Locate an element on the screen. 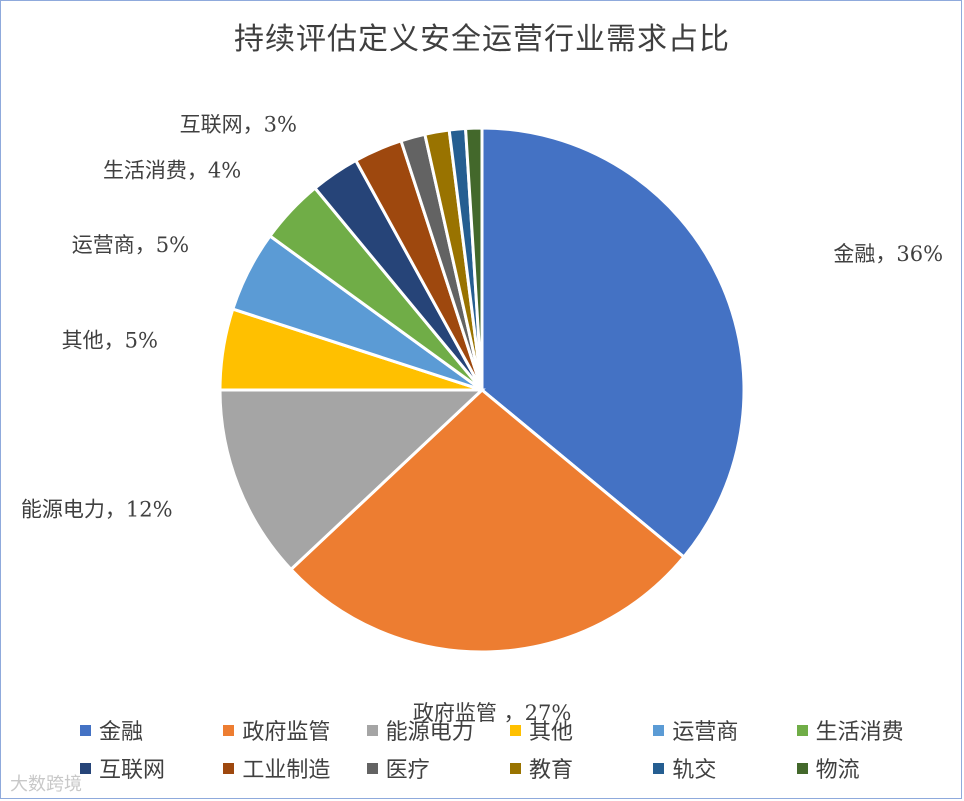  legend-label: 医疗 is located at coordinates (407, 770).